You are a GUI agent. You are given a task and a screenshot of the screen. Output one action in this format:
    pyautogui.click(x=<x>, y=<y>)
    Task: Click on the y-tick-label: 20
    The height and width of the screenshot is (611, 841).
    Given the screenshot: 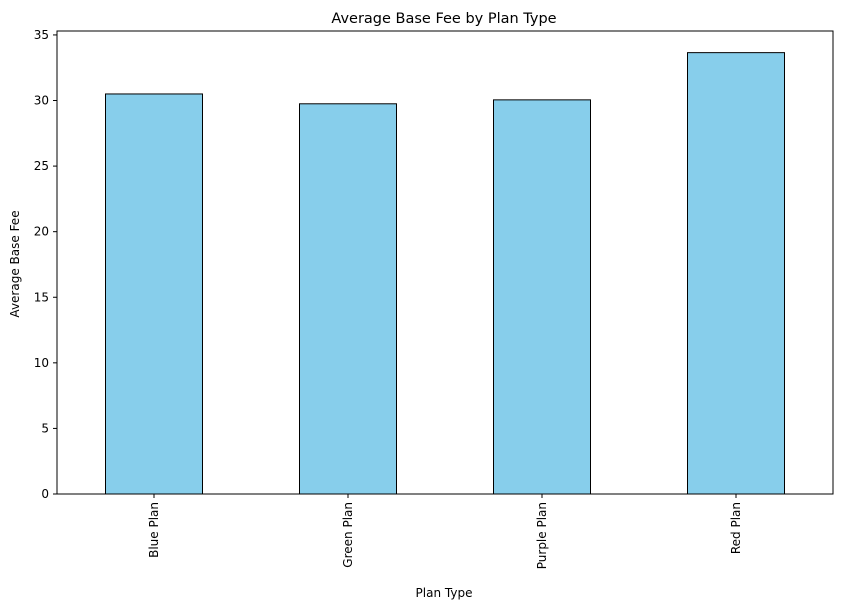 What is the action you would take?
    pyautogui.click(x=41, y=232)
    